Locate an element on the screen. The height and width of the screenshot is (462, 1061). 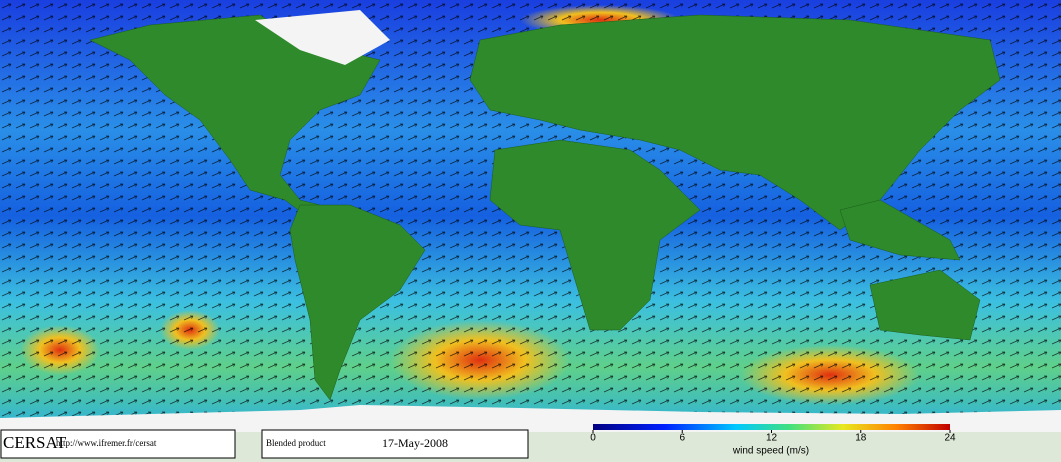
product: Blended product is located at coordinates (296, 443).